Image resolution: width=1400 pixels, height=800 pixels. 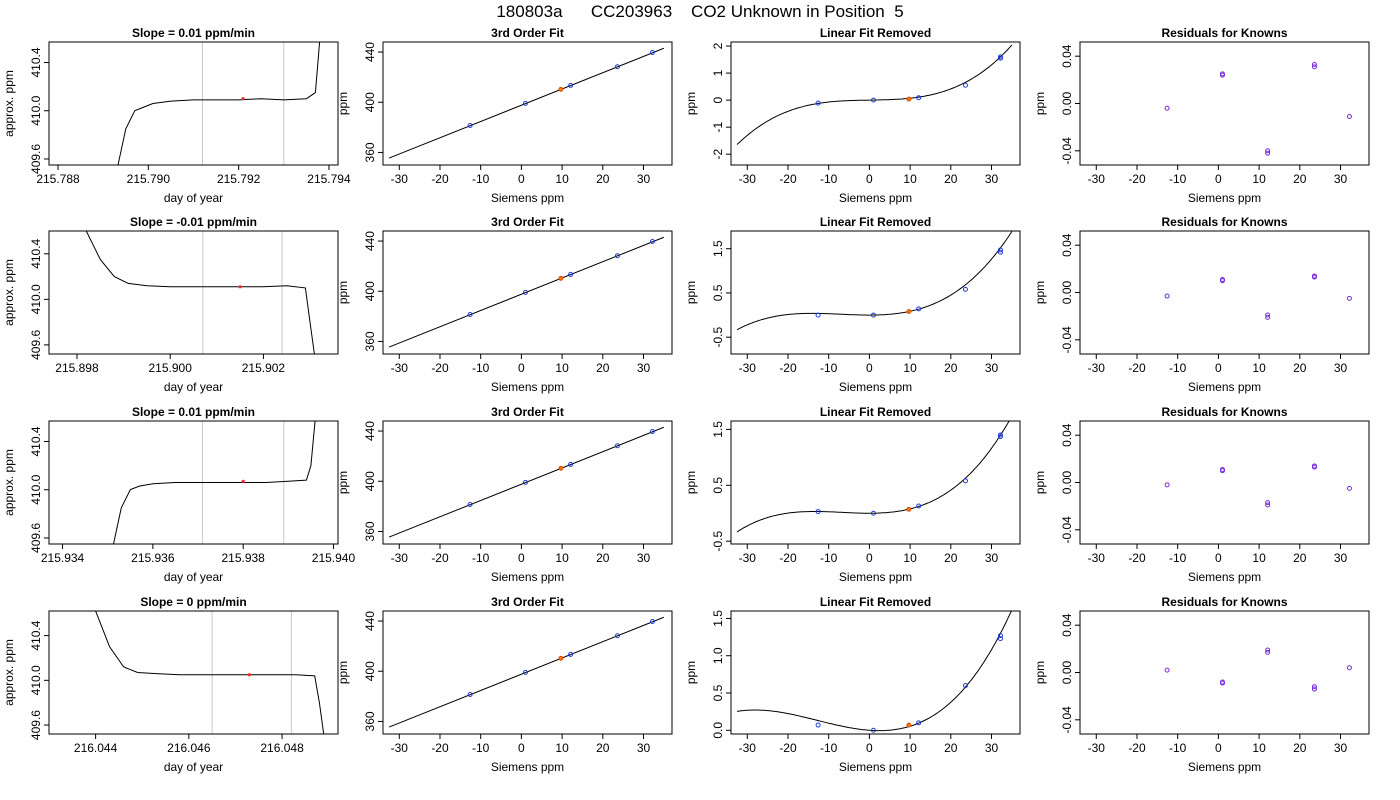 I want to click on x-tick-label: 215.790, so click(x=149, y=179).